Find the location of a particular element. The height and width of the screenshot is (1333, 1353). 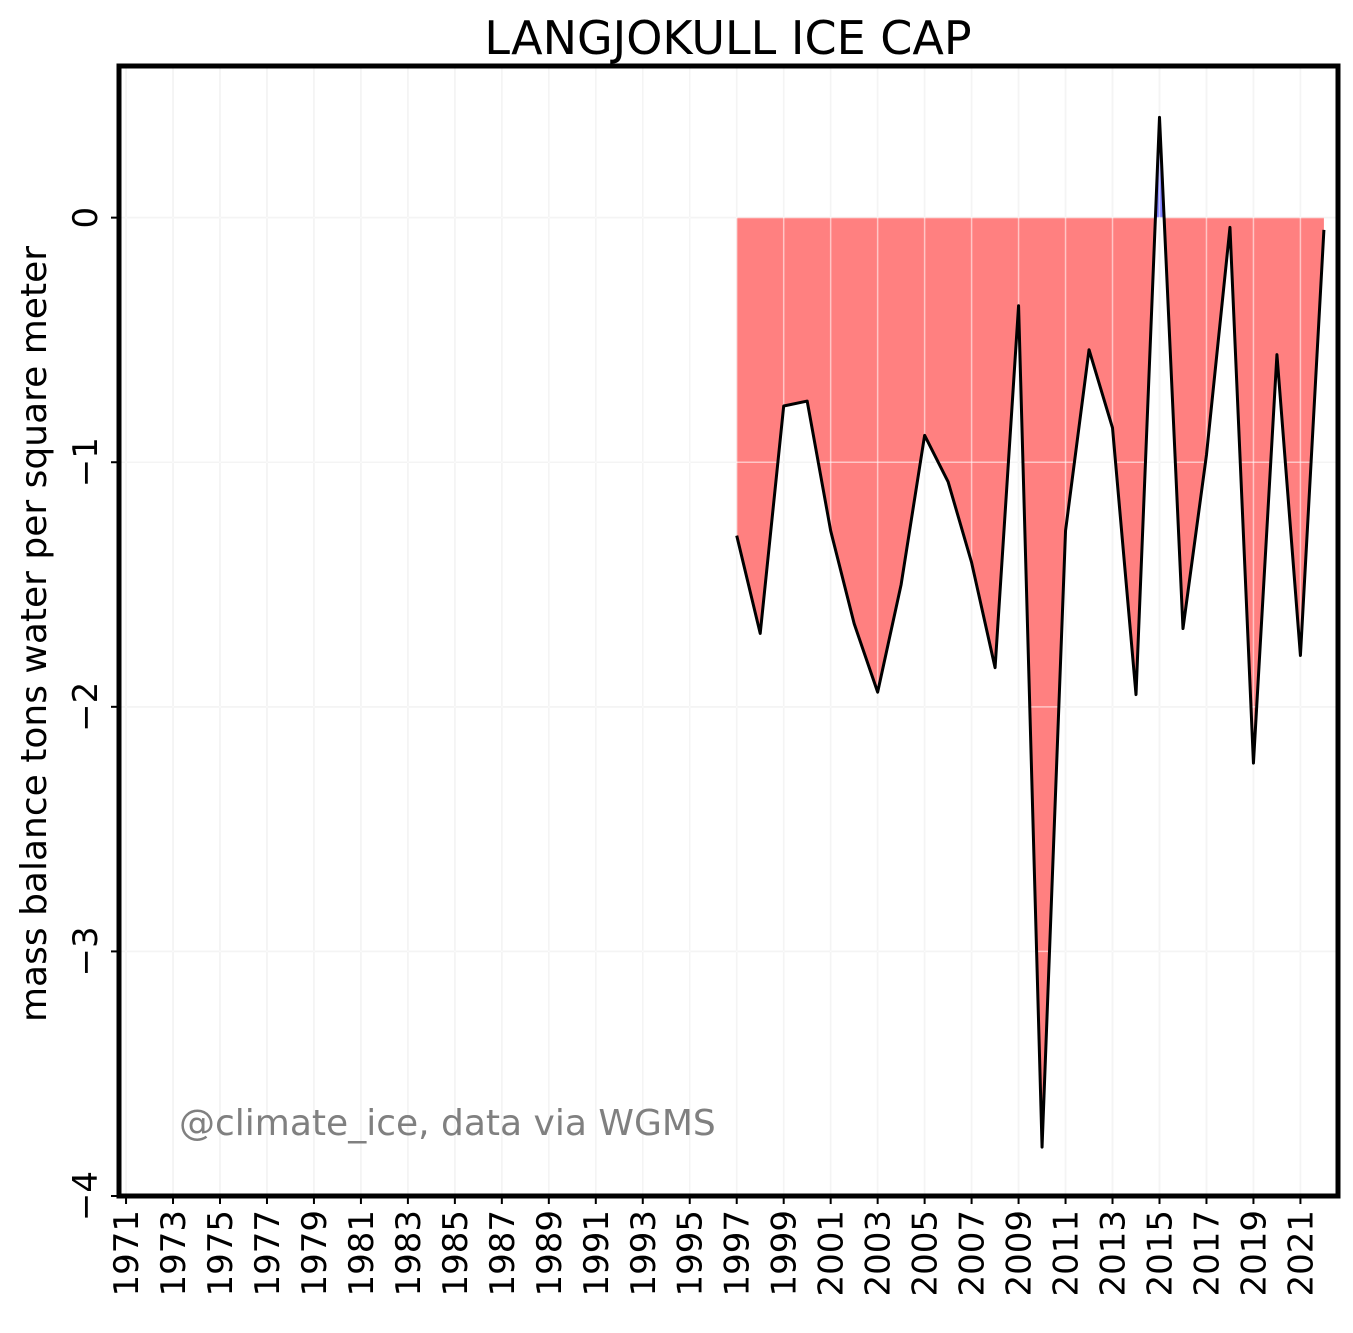

x-tick-label: 1989 is located at coordinates (550, 1253).